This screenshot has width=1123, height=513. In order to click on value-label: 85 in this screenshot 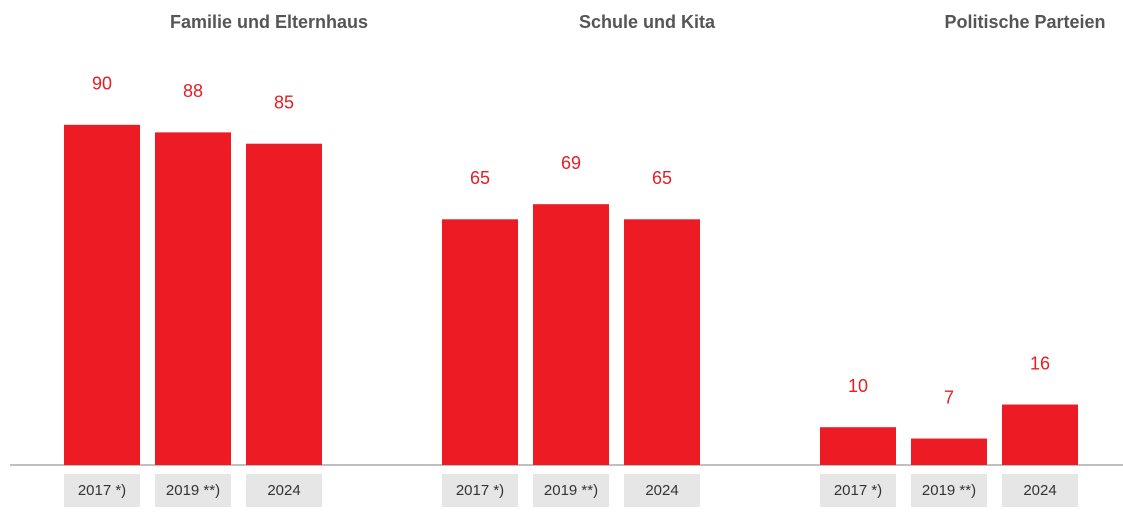, I will do `click(284, 102)`.